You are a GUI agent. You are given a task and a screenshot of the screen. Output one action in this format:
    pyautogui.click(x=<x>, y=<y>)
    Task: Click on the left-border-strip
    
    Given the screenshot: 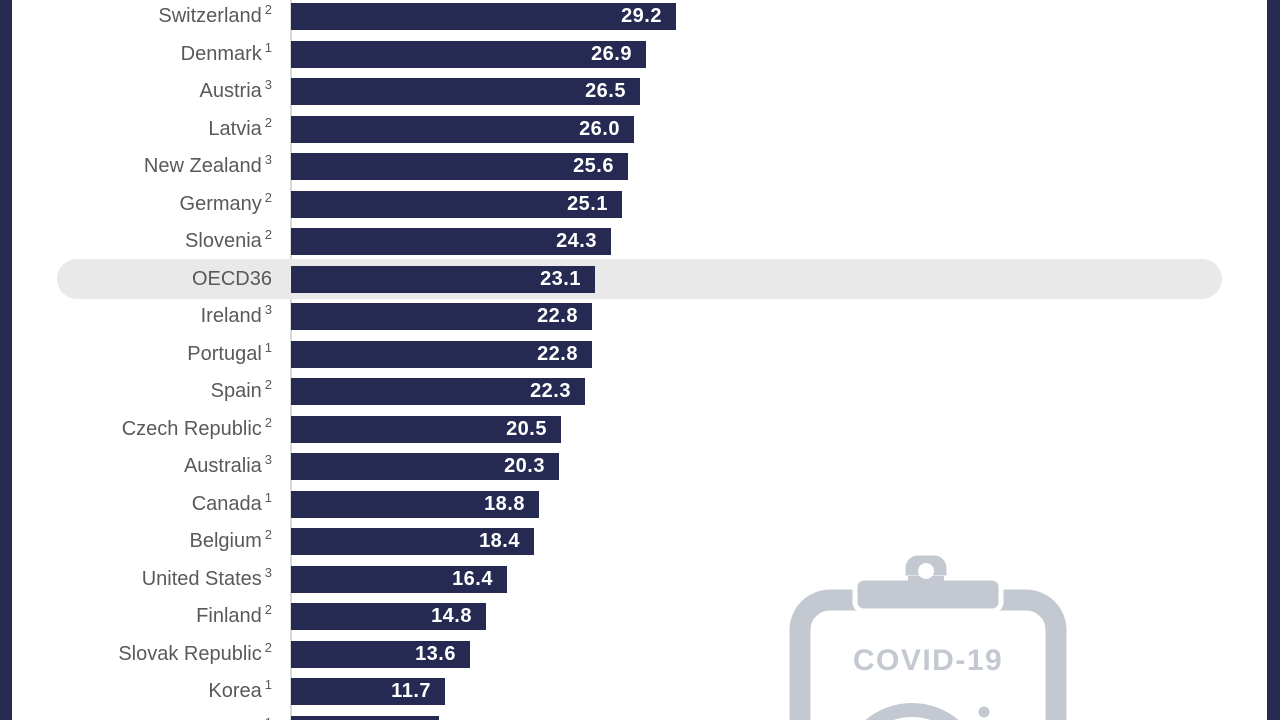 What is the action you would take?
    pyautogui.click(x=6, y=360)
    